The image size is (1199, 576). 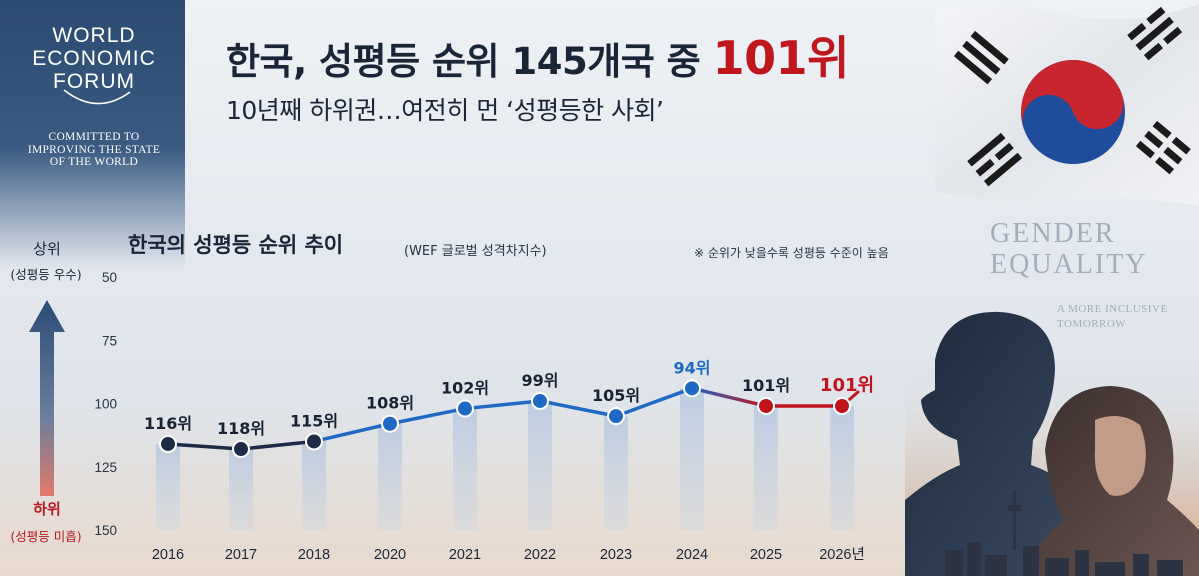 I want to click on data-label: 118위, so click(x=241, y=428).